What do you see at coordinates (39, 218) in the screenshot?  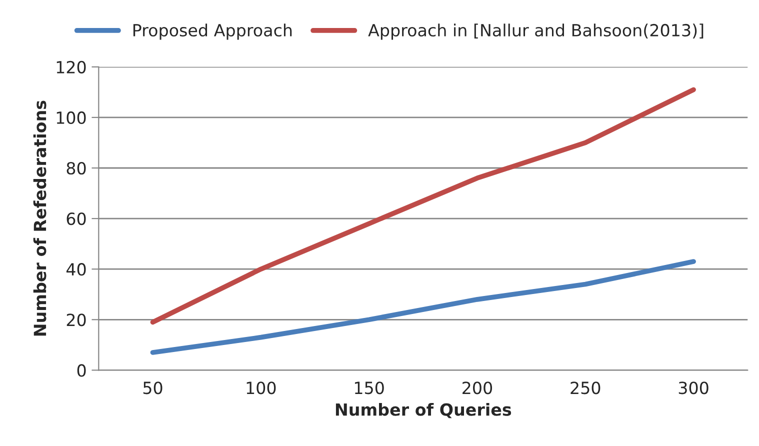 I see `y-axis-title: Number of Refederations` at bounding box center [39, 218].